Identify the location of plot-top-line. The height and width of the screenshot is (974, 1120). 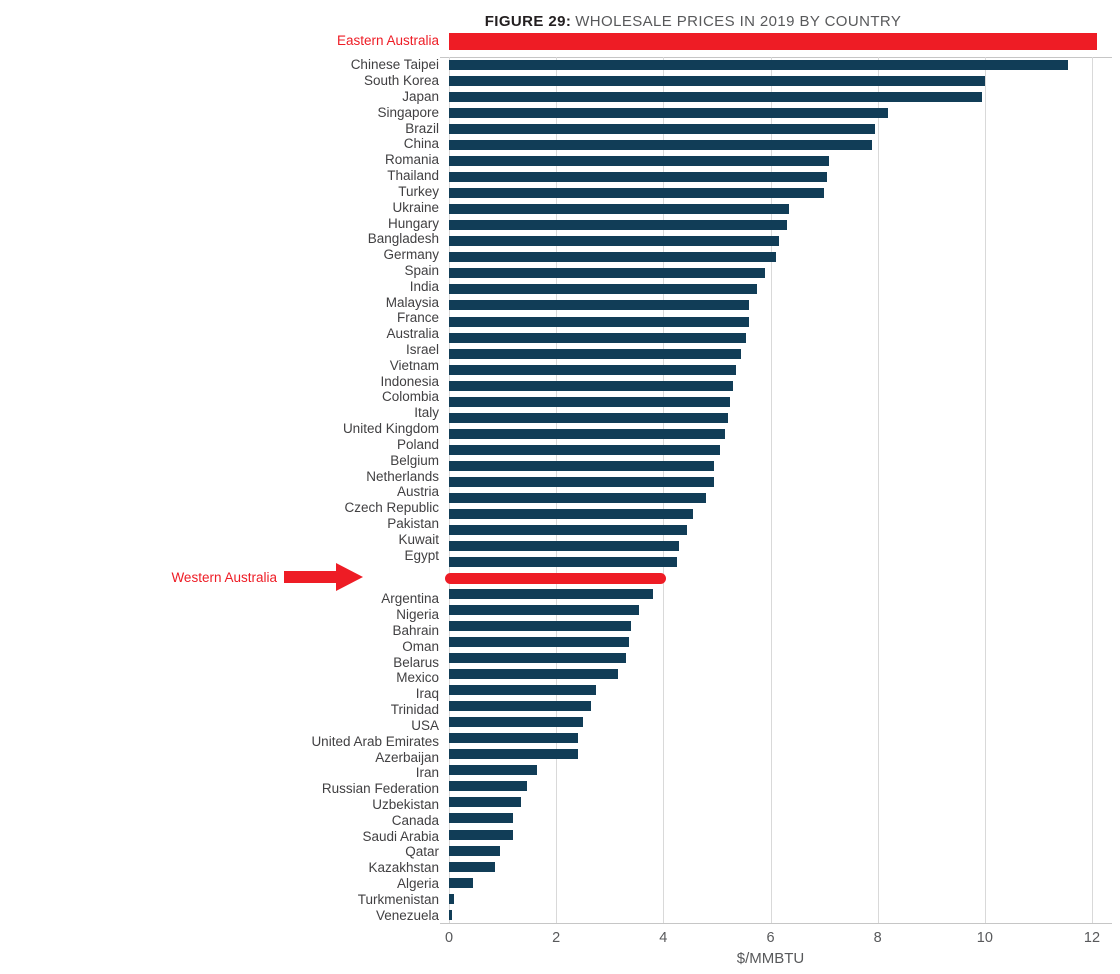
(776, 57).